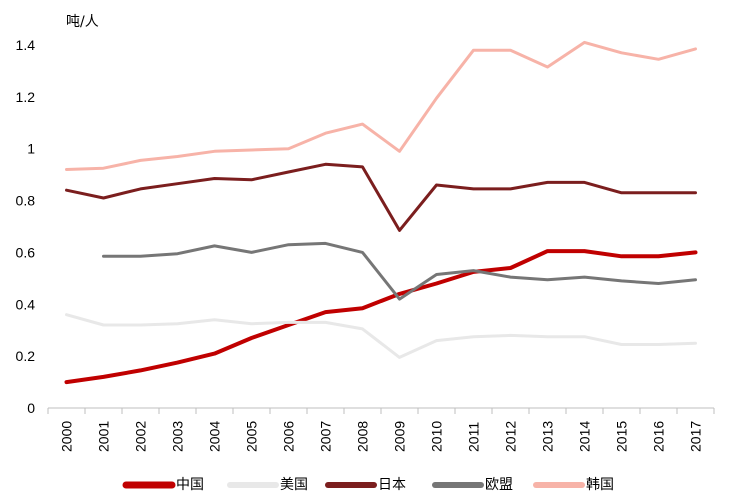  Describe the element at coordinates (26, 304) in the screenshot. I see `y-tick-label: 0.4` at that location.